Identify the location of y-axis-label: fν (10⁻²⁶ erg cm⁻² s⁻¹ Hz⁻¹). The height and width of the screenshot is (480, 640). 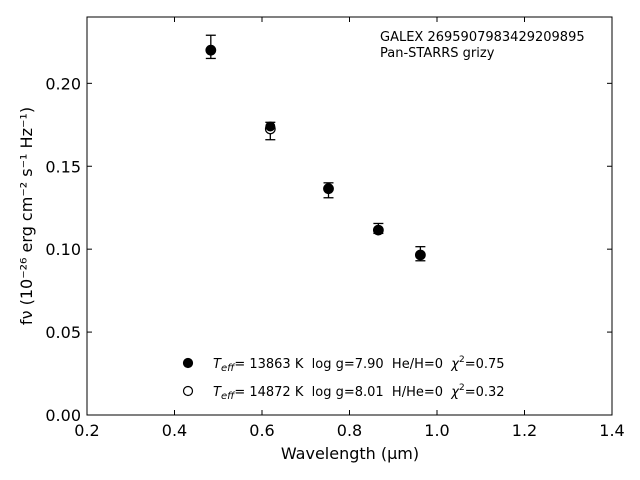
(26, 216).